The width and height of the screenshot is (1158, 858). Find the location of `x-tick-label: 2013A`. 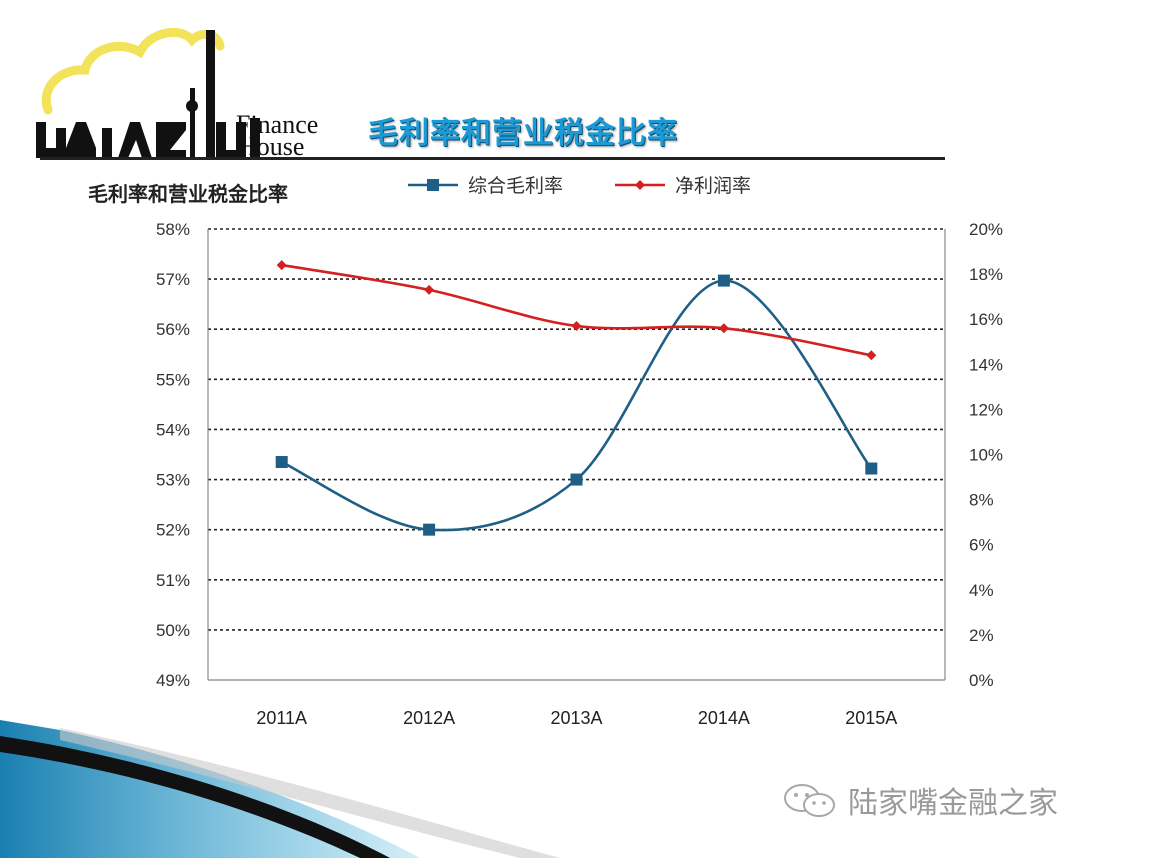

x-tick-label: 2013A is located at coordinates (576, 718).